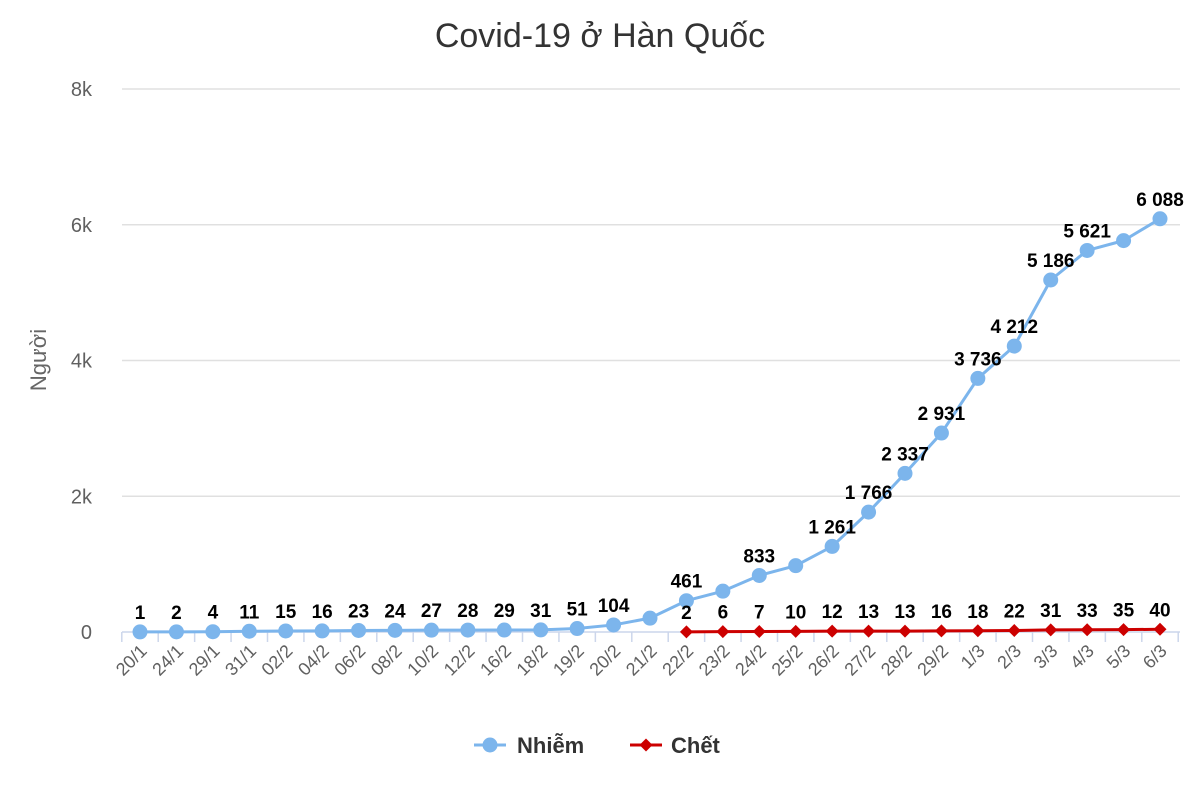 The width and height of the screenshot is (1200, 800). What do you see at coordinates (597, 745) in the screenshot?
I see `legend: Nhiễm Chết` at bounding box center [597, 745].